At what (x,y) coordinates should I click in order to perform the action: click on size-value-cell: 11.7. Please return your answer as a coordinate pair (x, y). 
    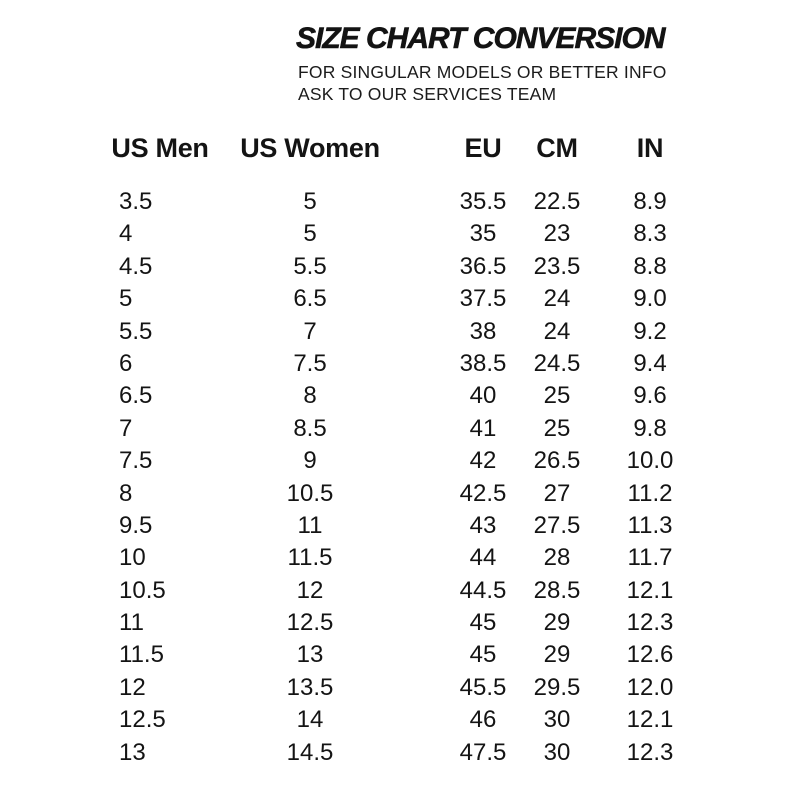
    Looking at the image, I should click on (650, 558).